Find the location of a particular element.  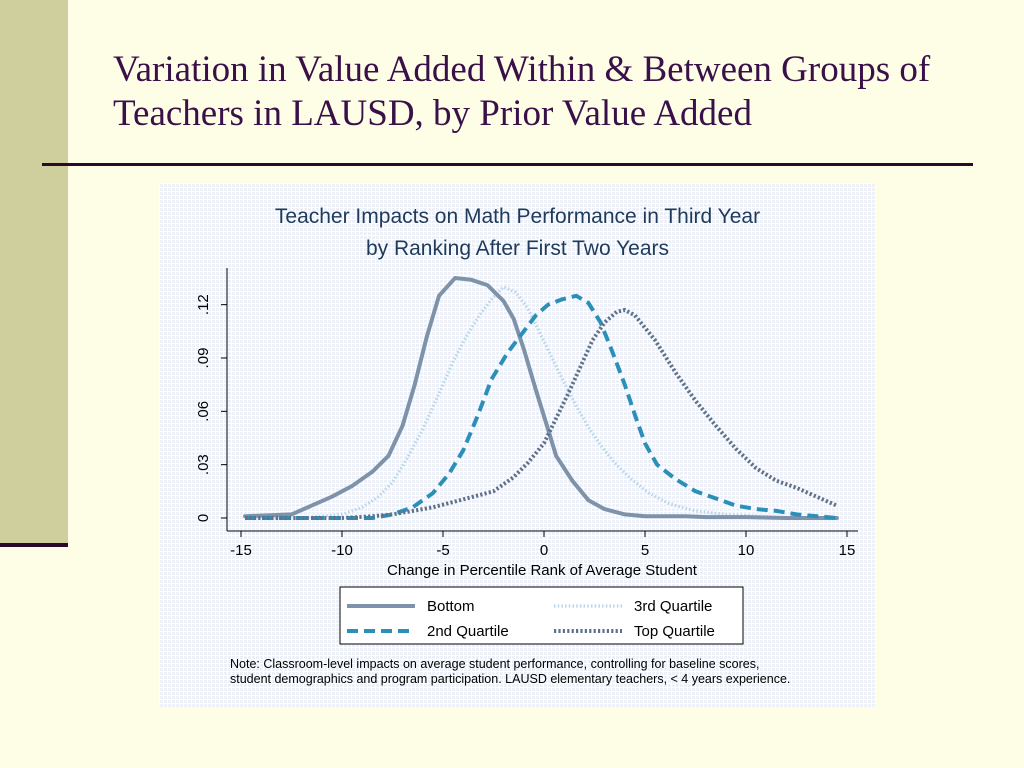

x-tick-label: 5 is located at coordinates (645, 550).